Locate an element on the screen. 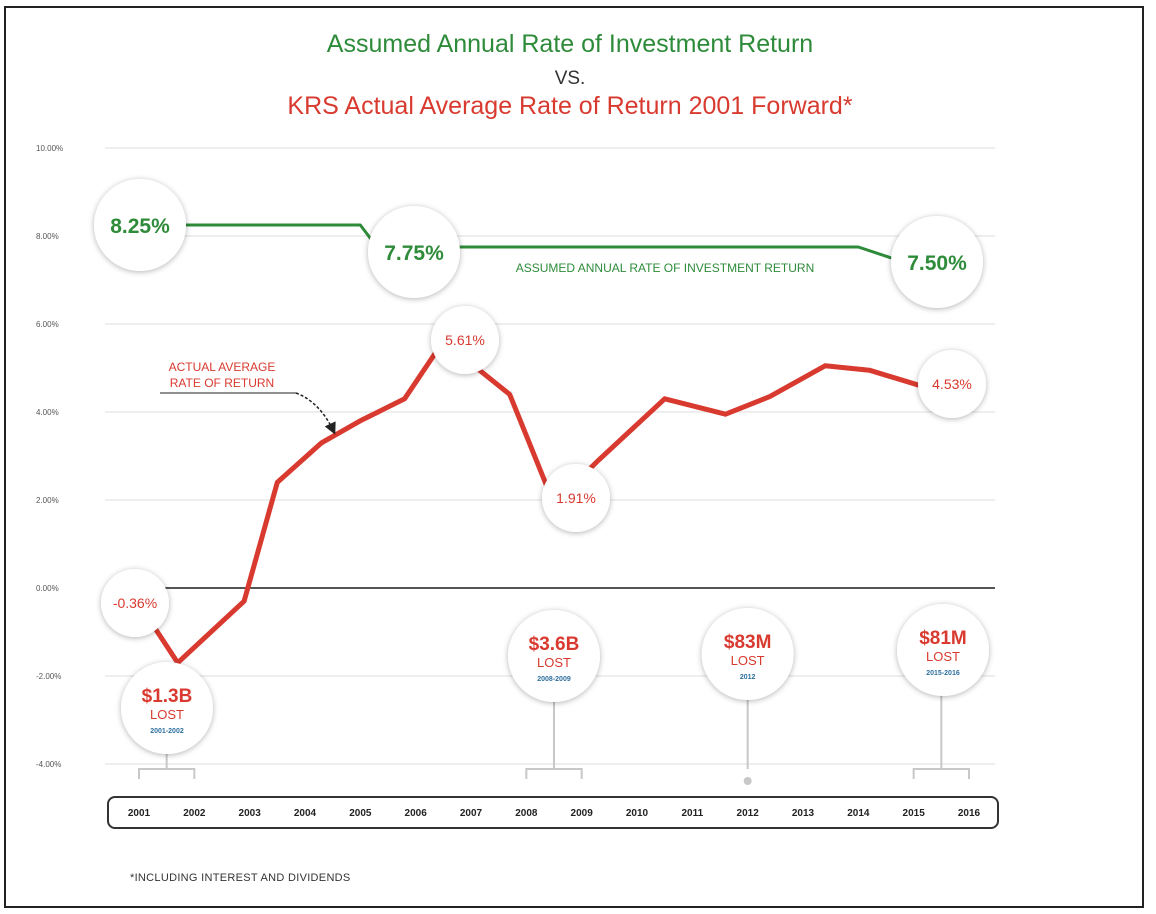  x-tick-label: 2012 is located at coordinates (748, 813).